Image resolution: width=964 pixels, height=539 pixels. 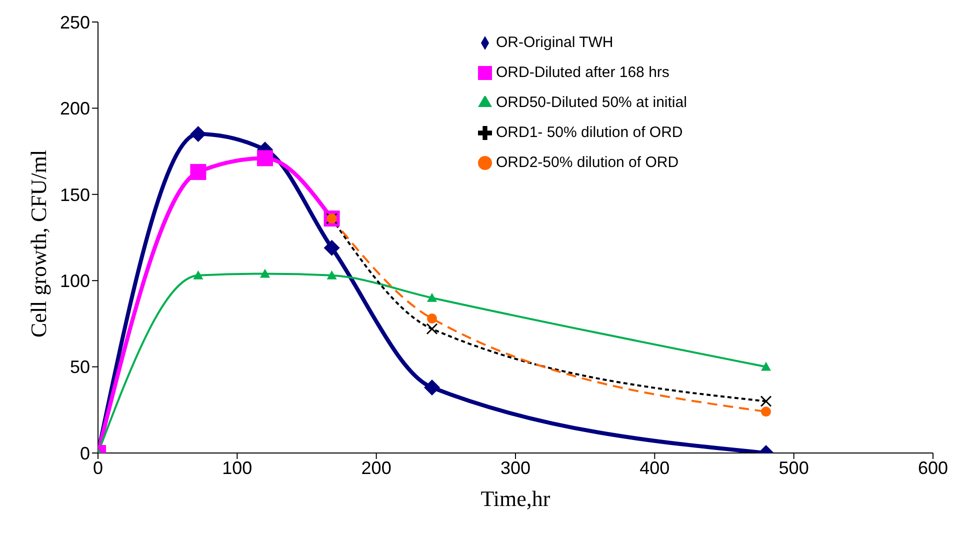 What do you see at coordinates (555, 42) in the screenshot?
I see `legend-label: OR-Original TWH` at bounding box center [555, 42].